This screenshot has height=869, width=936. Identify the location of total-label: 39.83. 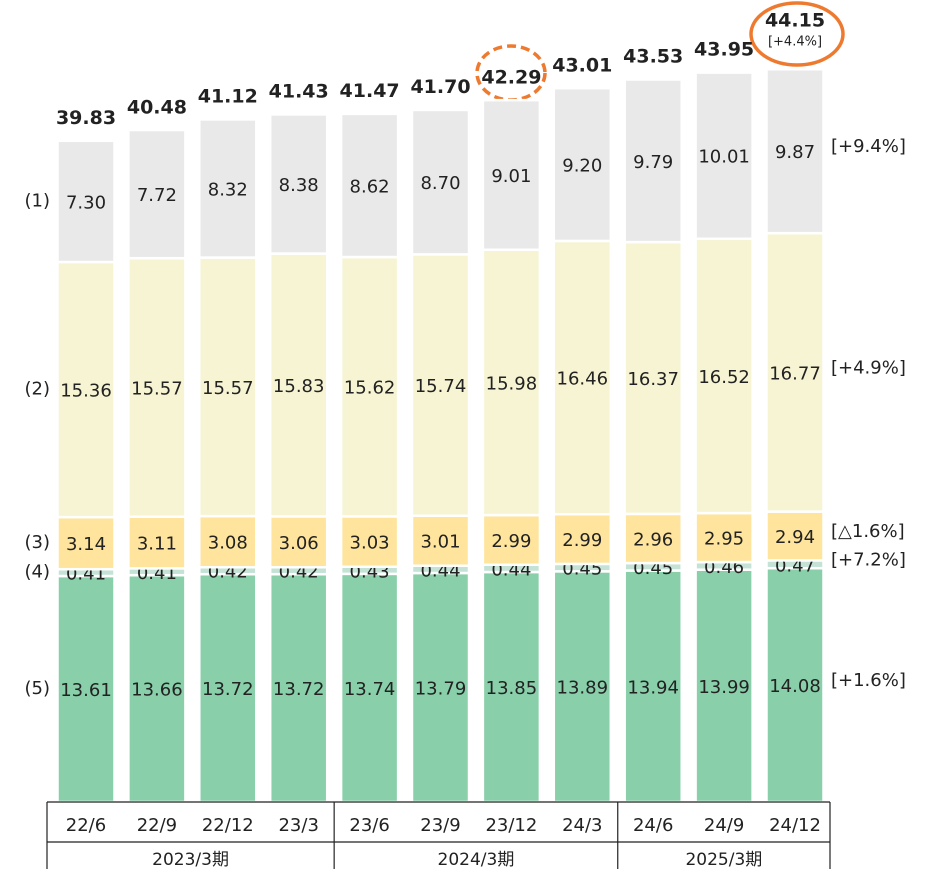
(86, 118).